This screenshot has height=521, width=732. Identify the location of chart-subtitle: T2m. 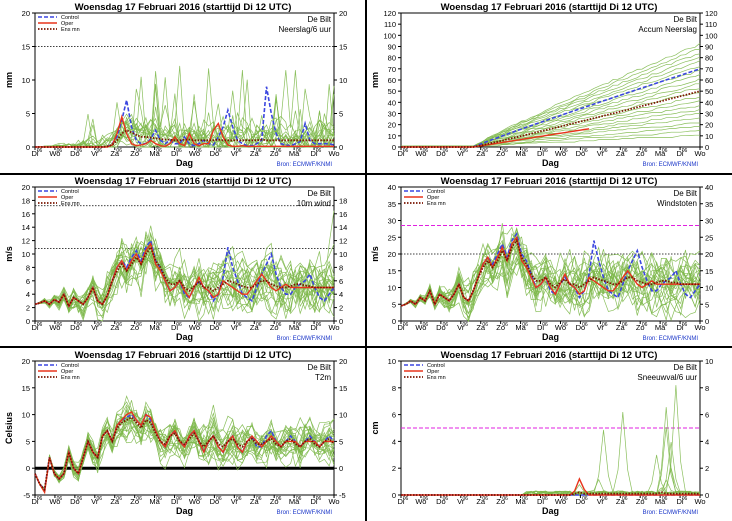
(323, 377).